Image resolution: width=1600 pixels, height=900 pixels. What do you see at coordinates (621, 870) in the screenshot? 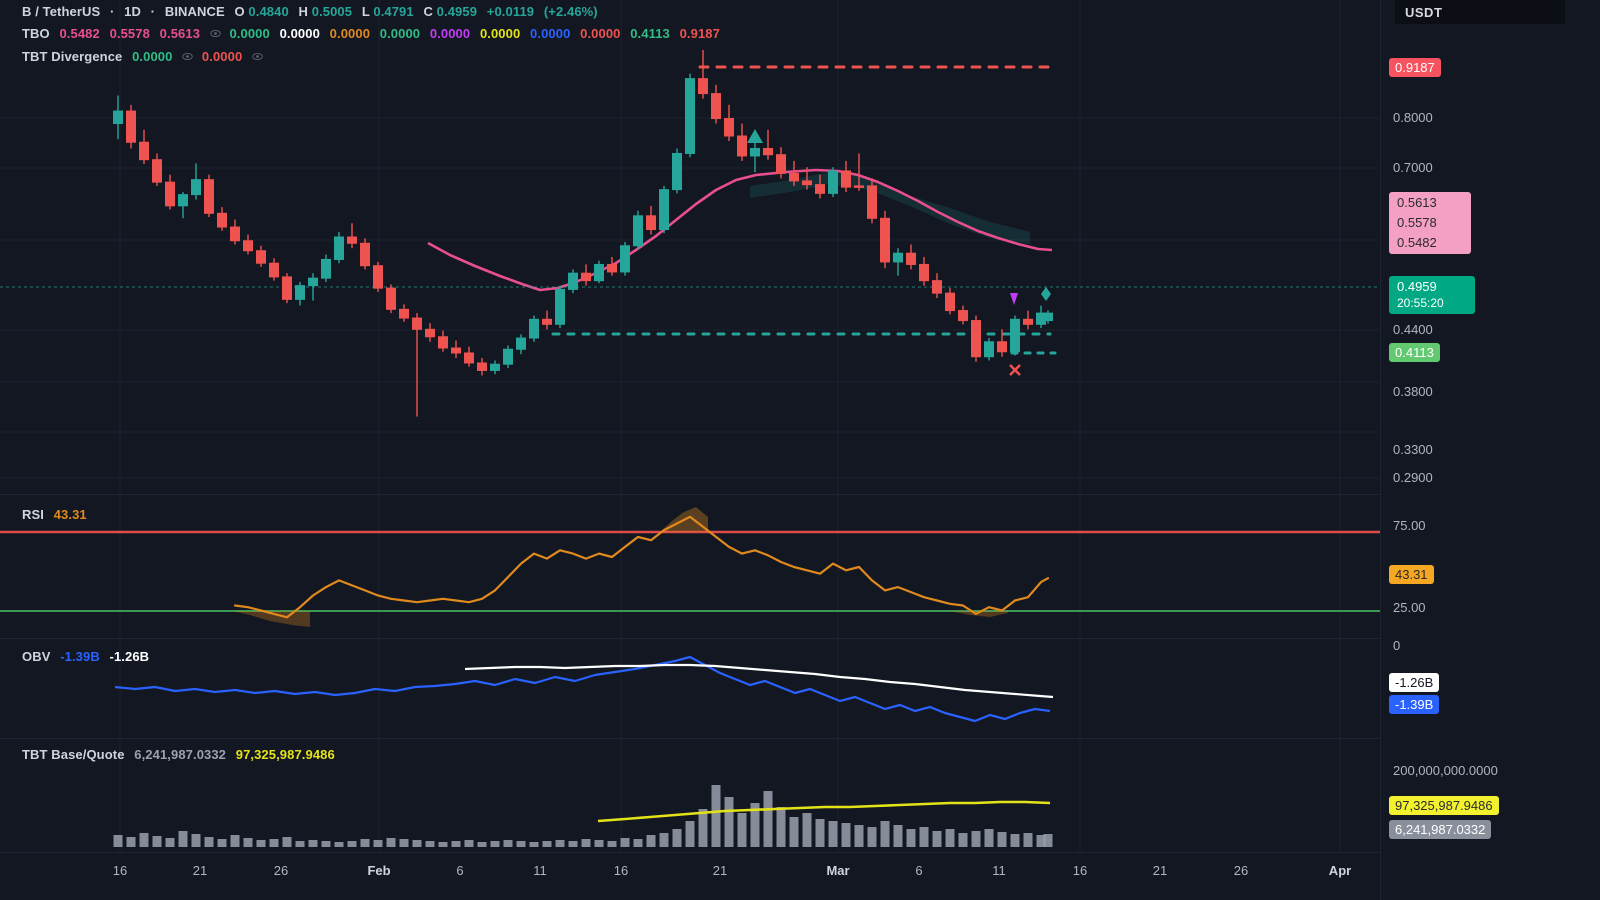
I see `time-label-6: 16` at bounding box center [621, 870].